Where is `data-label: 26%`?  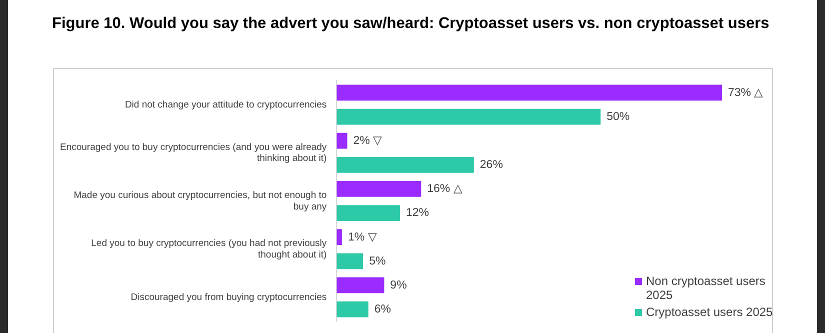
data-label: 26% is located at coordinates (491, 165).